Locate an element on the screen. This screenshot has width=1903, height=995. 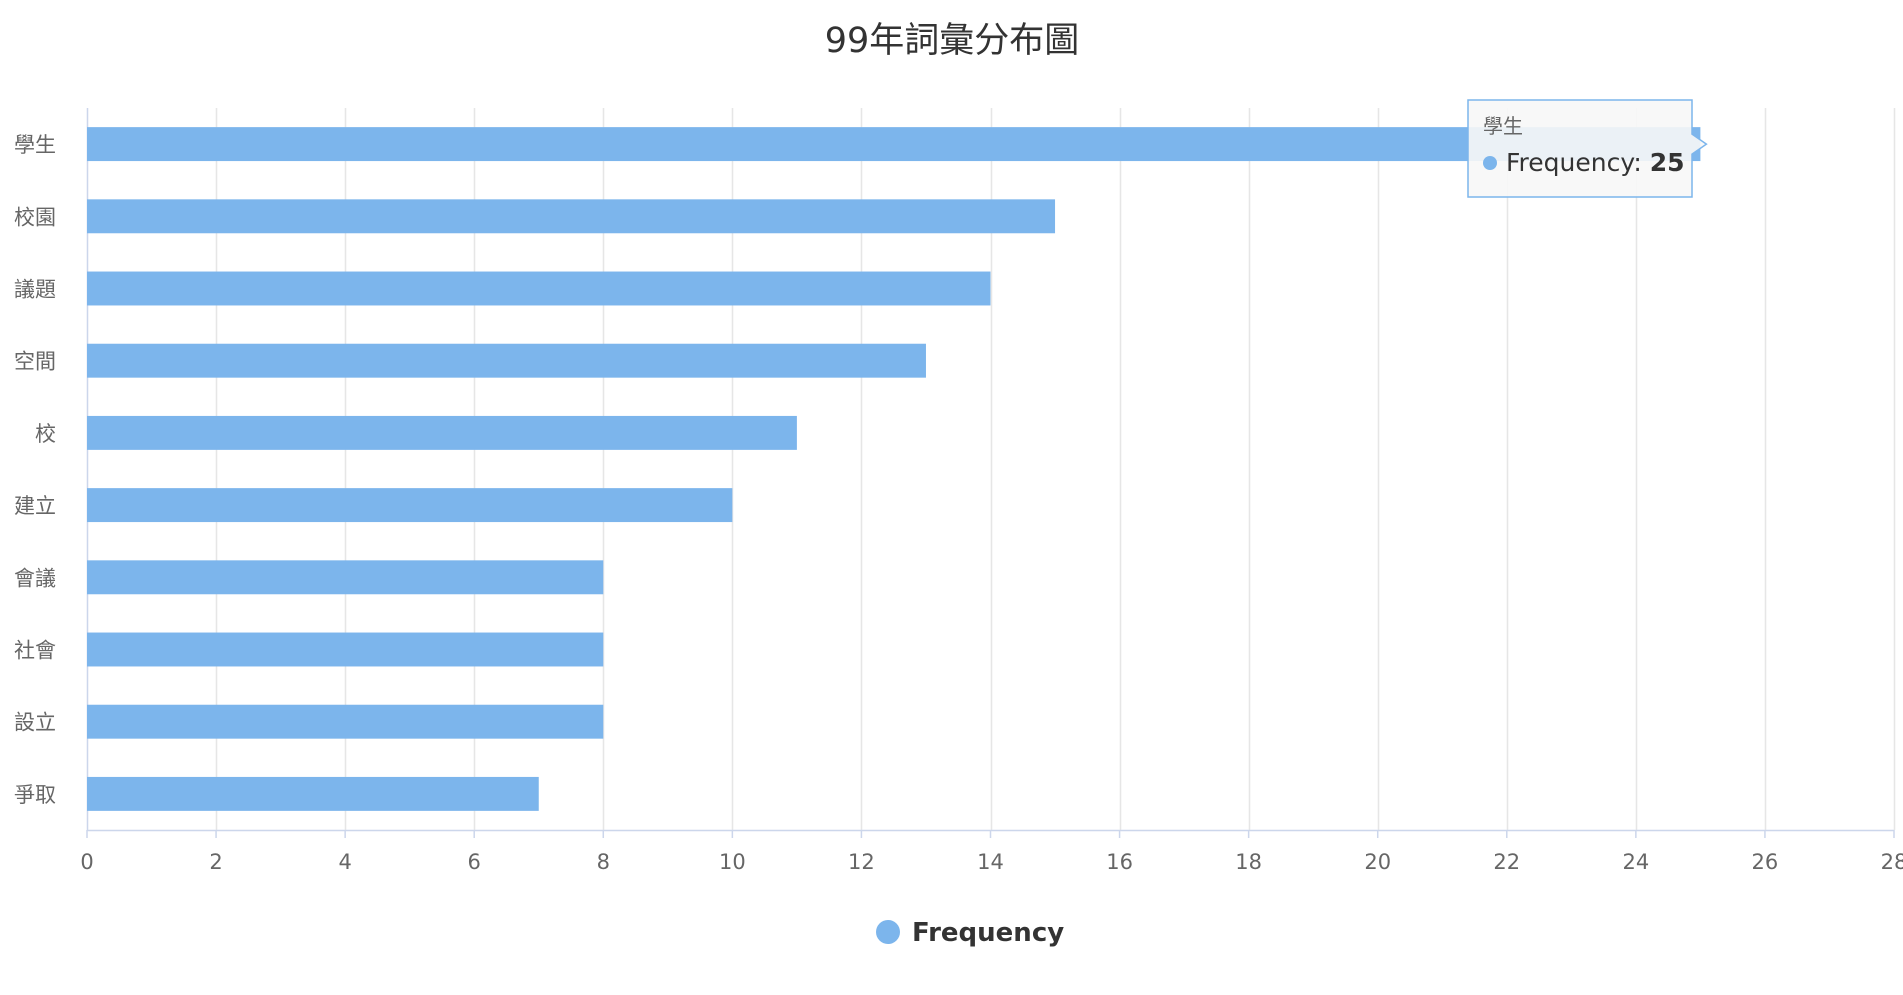
category-label: 議題 is located at coordinates (35, 290).